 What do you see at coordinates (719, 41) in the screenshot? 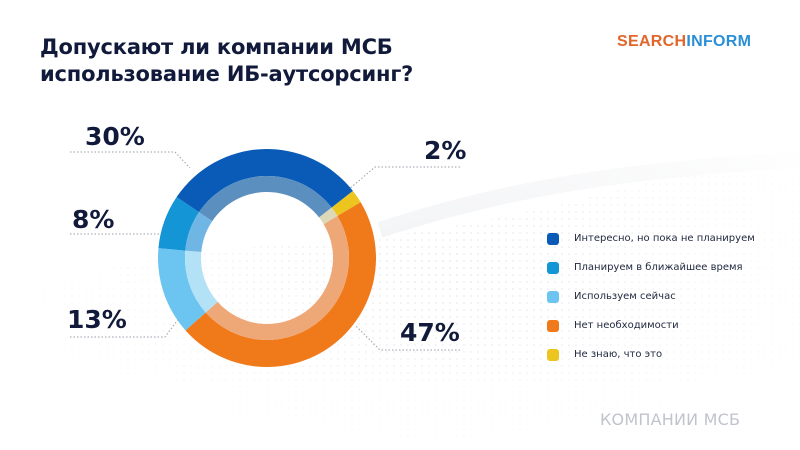
I see `logo-part-inform: INFORM` at bounding box center [719, 41].